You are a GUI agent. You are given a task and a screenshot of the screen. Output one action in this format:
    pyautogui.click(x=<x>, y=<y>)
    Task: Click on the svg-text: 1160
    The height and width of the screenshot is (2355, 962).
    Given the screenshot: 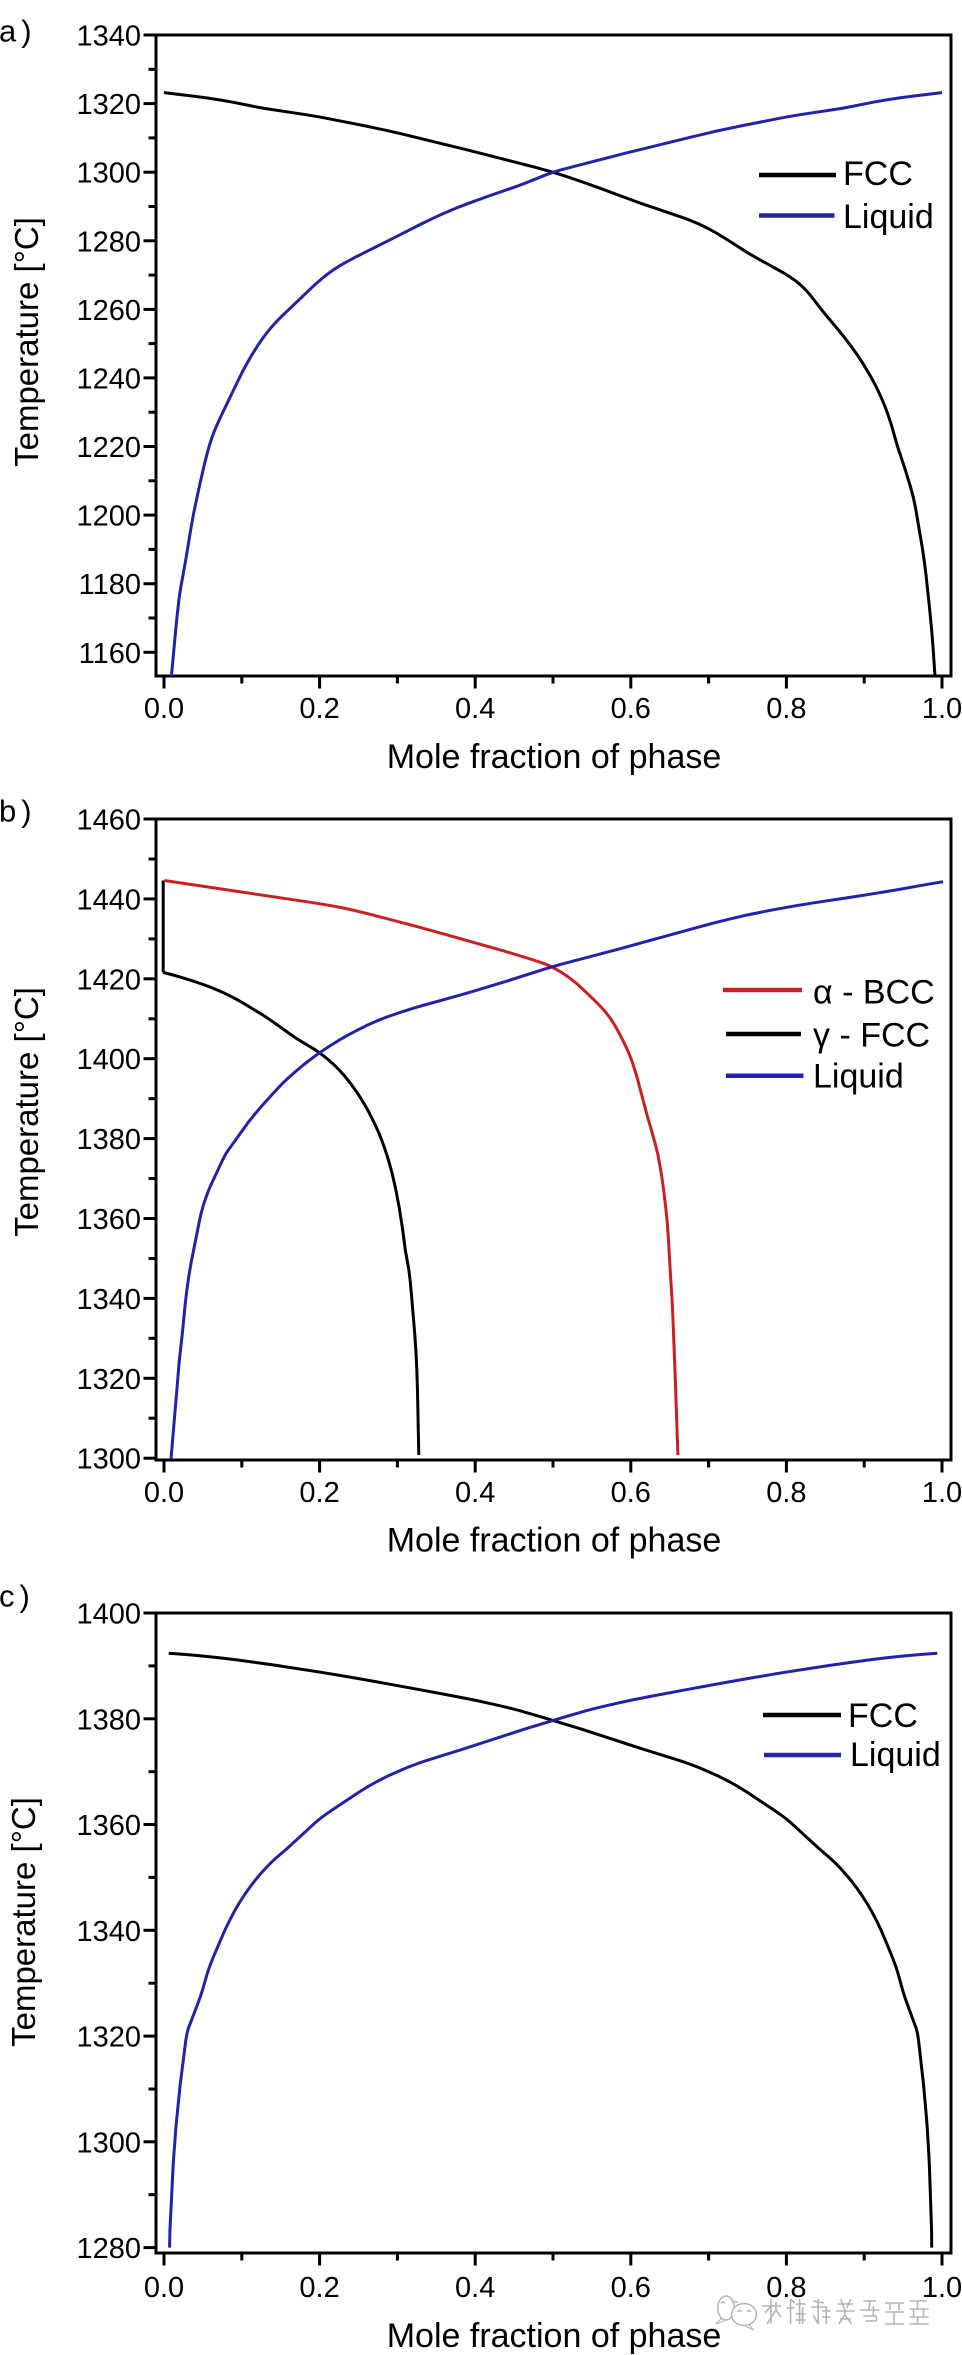 What is the action you would take?
    pyautogui.click(x=110, y=654)
    